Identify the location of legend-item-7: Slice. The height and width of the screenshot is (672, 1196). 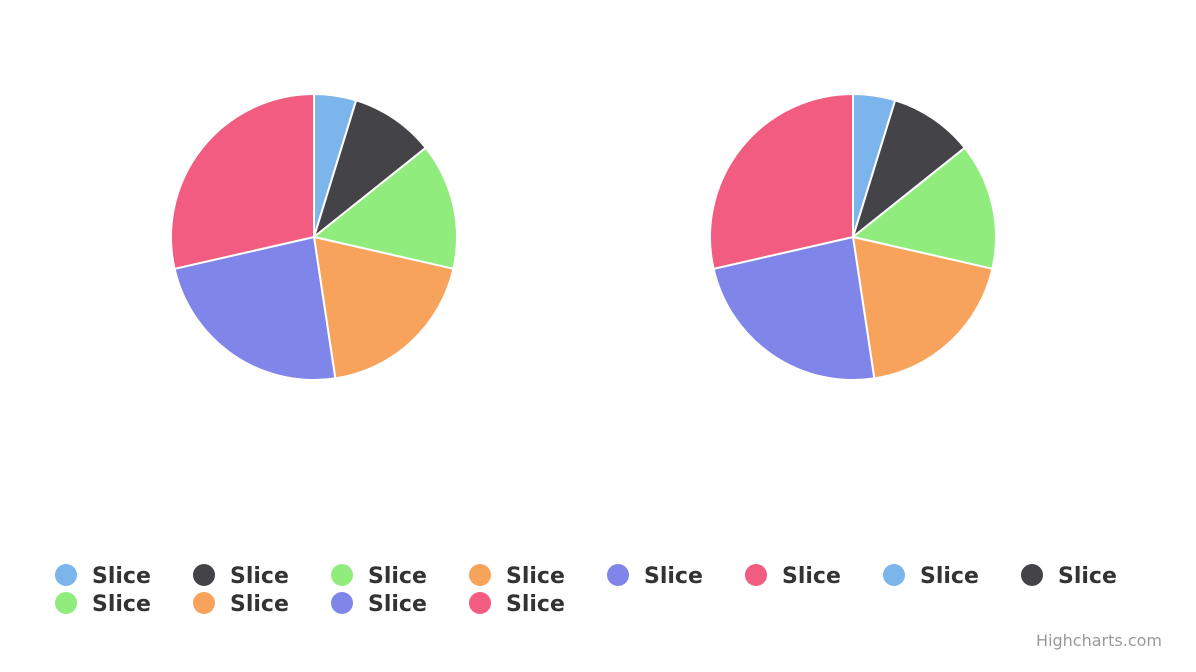
(1069, 576).